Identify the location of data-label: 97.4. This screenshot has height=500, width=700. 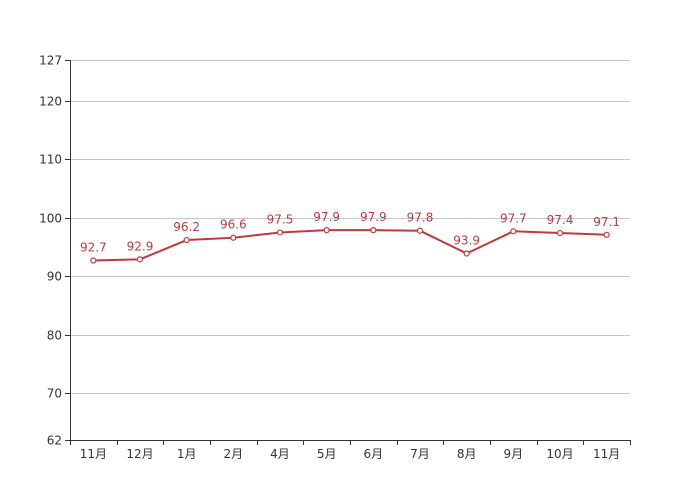
(560, 220).